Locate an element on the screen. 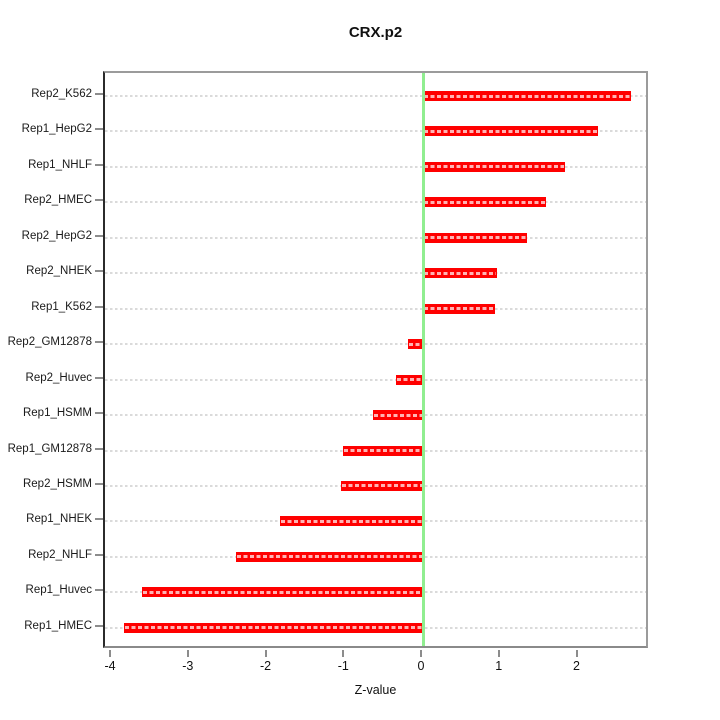  y-axis-label: Rep1_NHLF is located at coordinates (60, 164).